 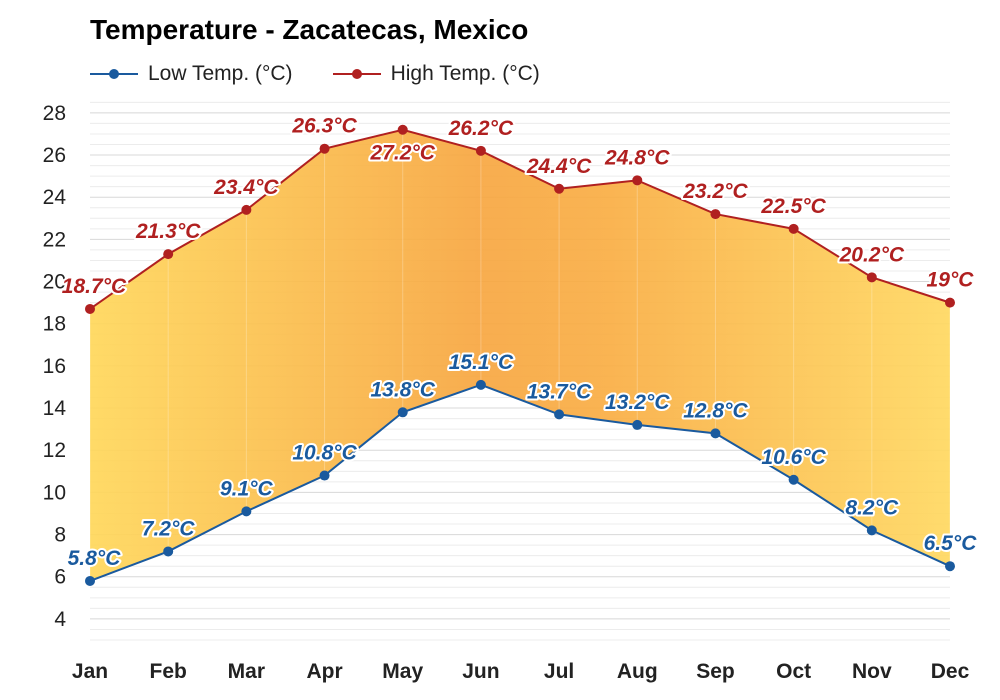 What do you see at coordinates (951, 280) in the screenshot?
I see `data-label-high: 19°C` at bounding box center [951, 280].